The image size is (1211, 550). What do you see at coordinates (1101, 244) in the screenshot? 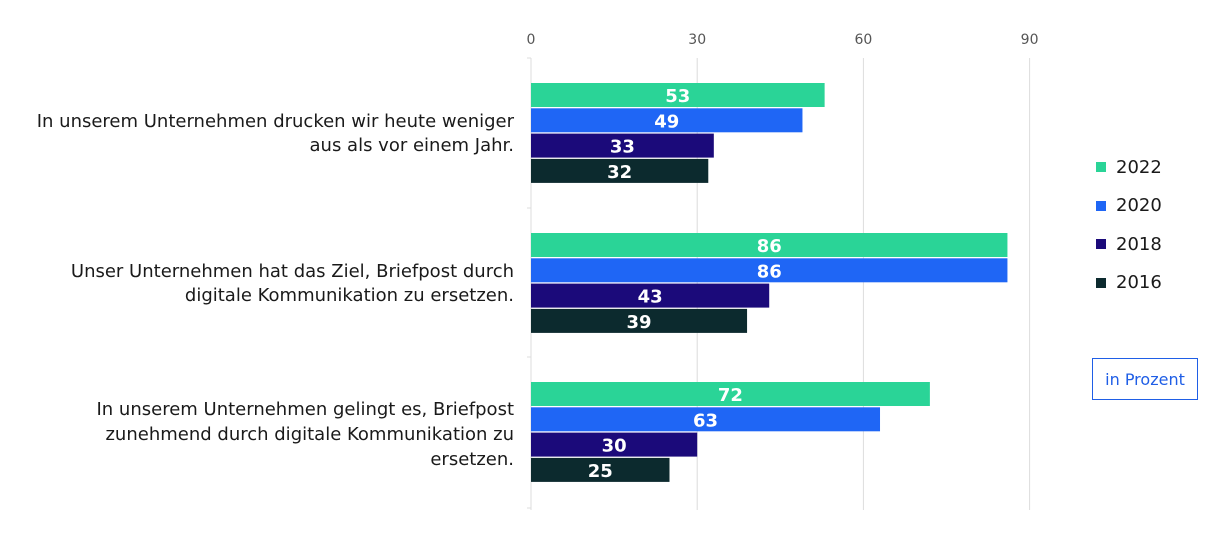
I see `legend-swatch-2018` at bounding box center [1101, 244].